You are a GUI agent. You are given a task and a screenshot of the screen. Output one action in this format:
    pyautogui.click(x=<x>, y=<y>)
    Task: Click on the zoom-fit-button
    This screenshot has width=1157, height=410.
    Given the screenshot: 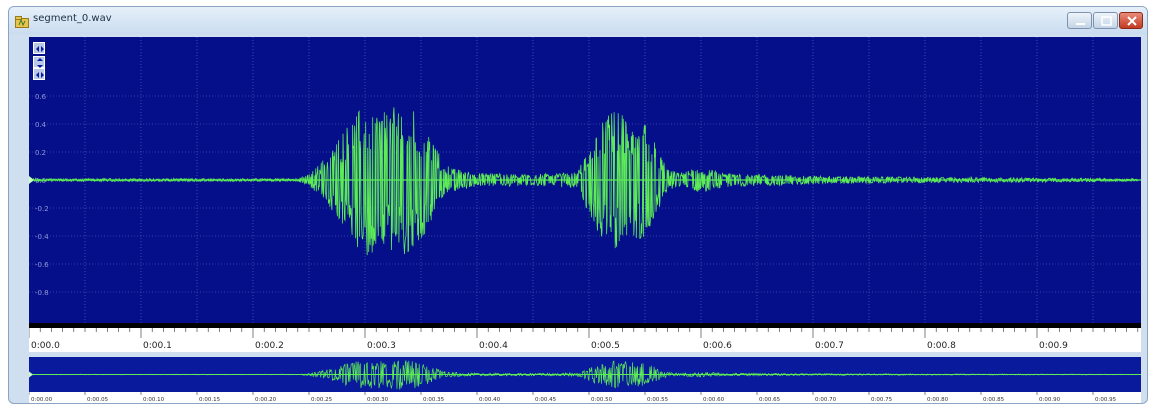 What is the action you would take?
    pyautogui.click(x=39, y=74)
    